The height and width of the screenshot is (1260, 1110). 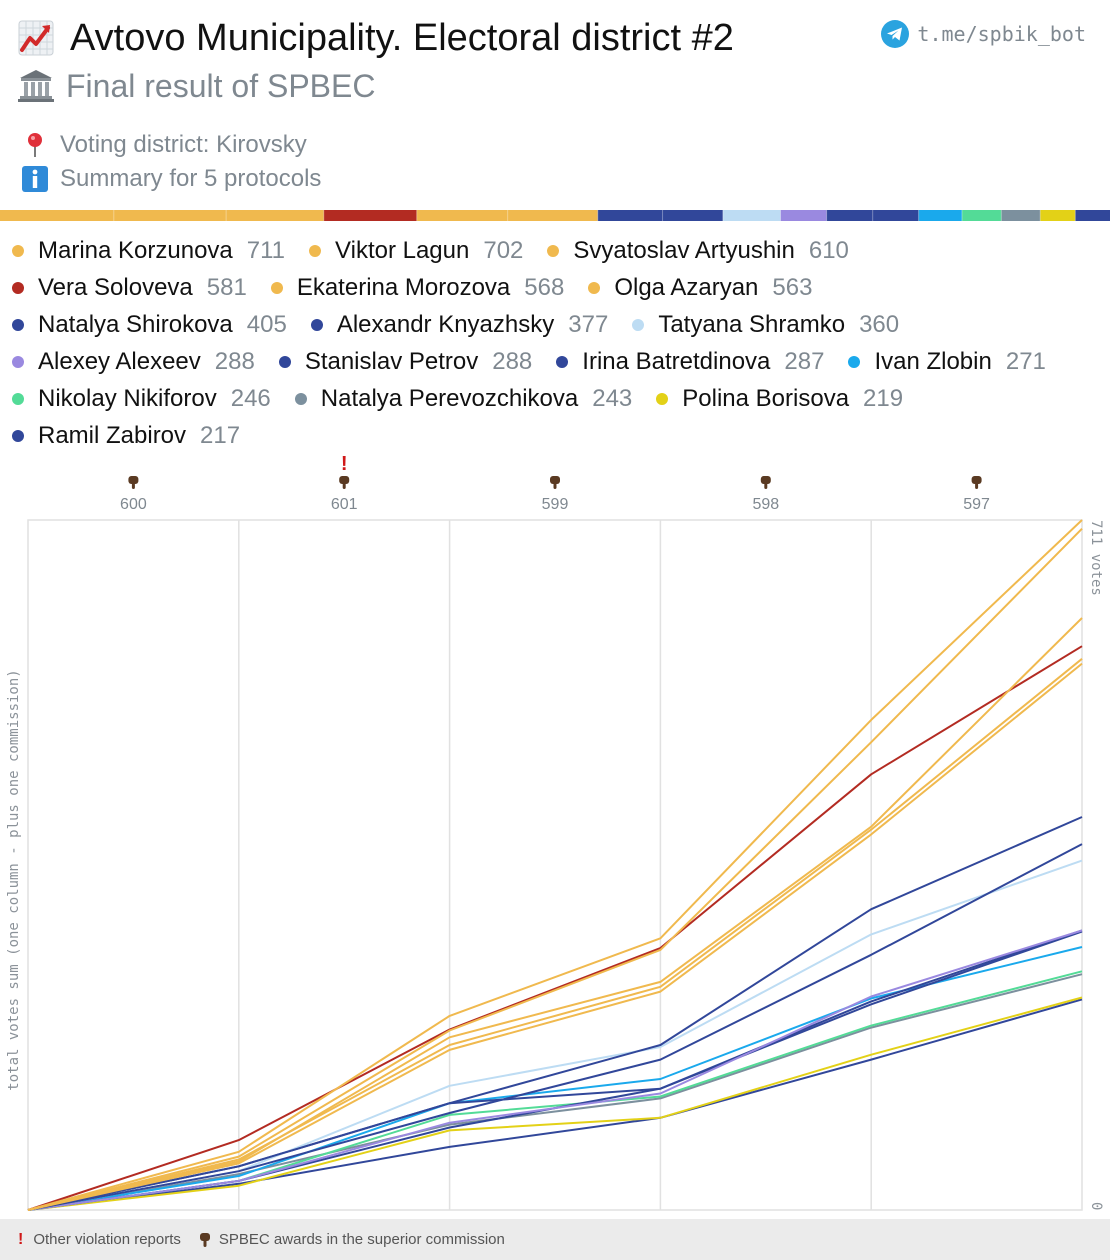 What do you see at coordinates (512, 361) in the screenshot?
I see `legend-value: 288` at bounding box center [512, 361].